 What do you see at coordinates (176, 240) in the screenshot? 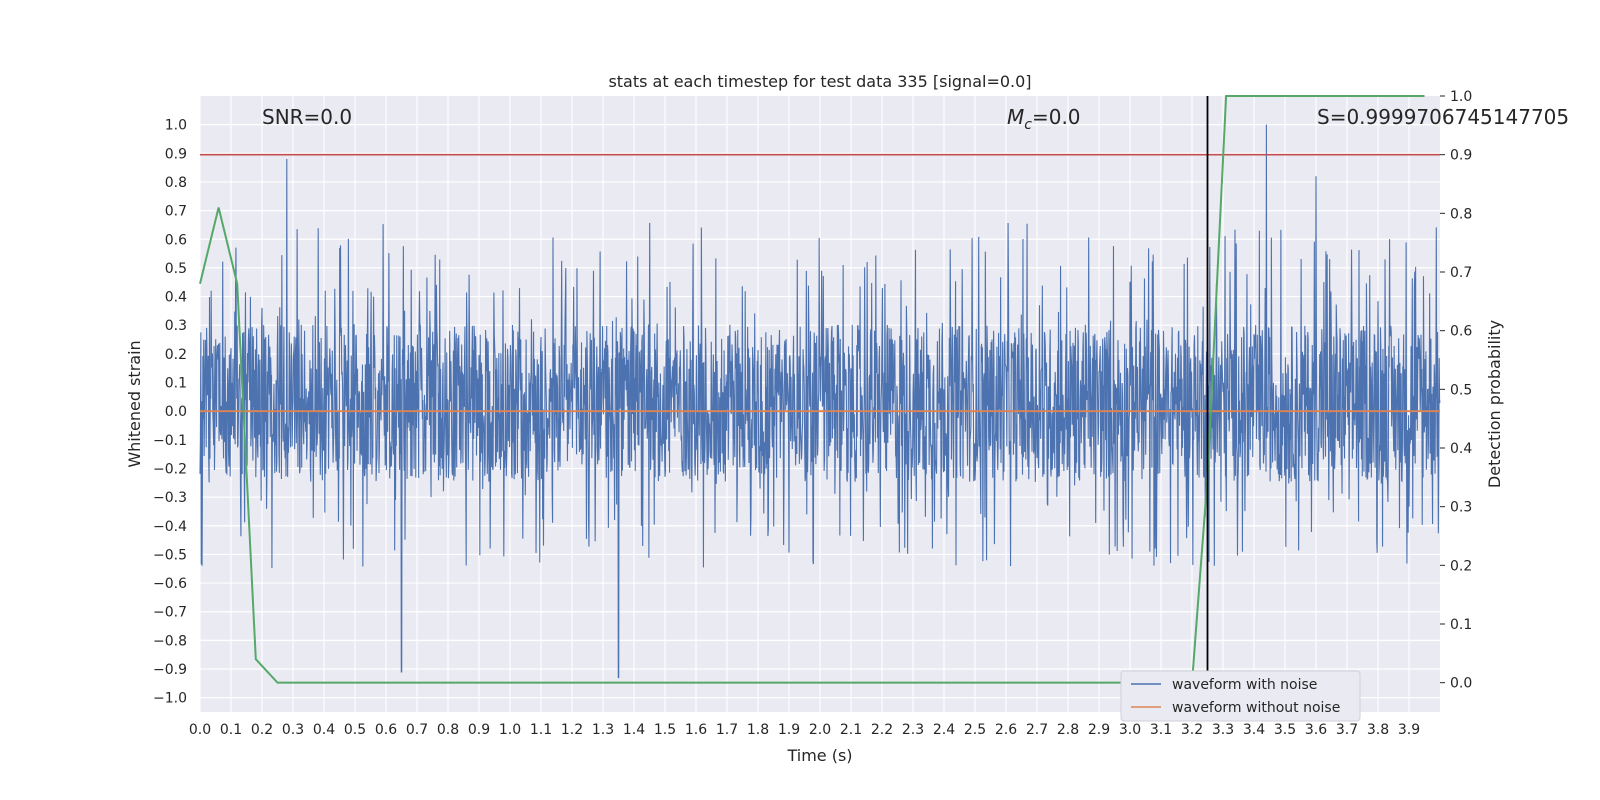
I see `y-tick-label: 0.6` at bounding box center [176, 240].